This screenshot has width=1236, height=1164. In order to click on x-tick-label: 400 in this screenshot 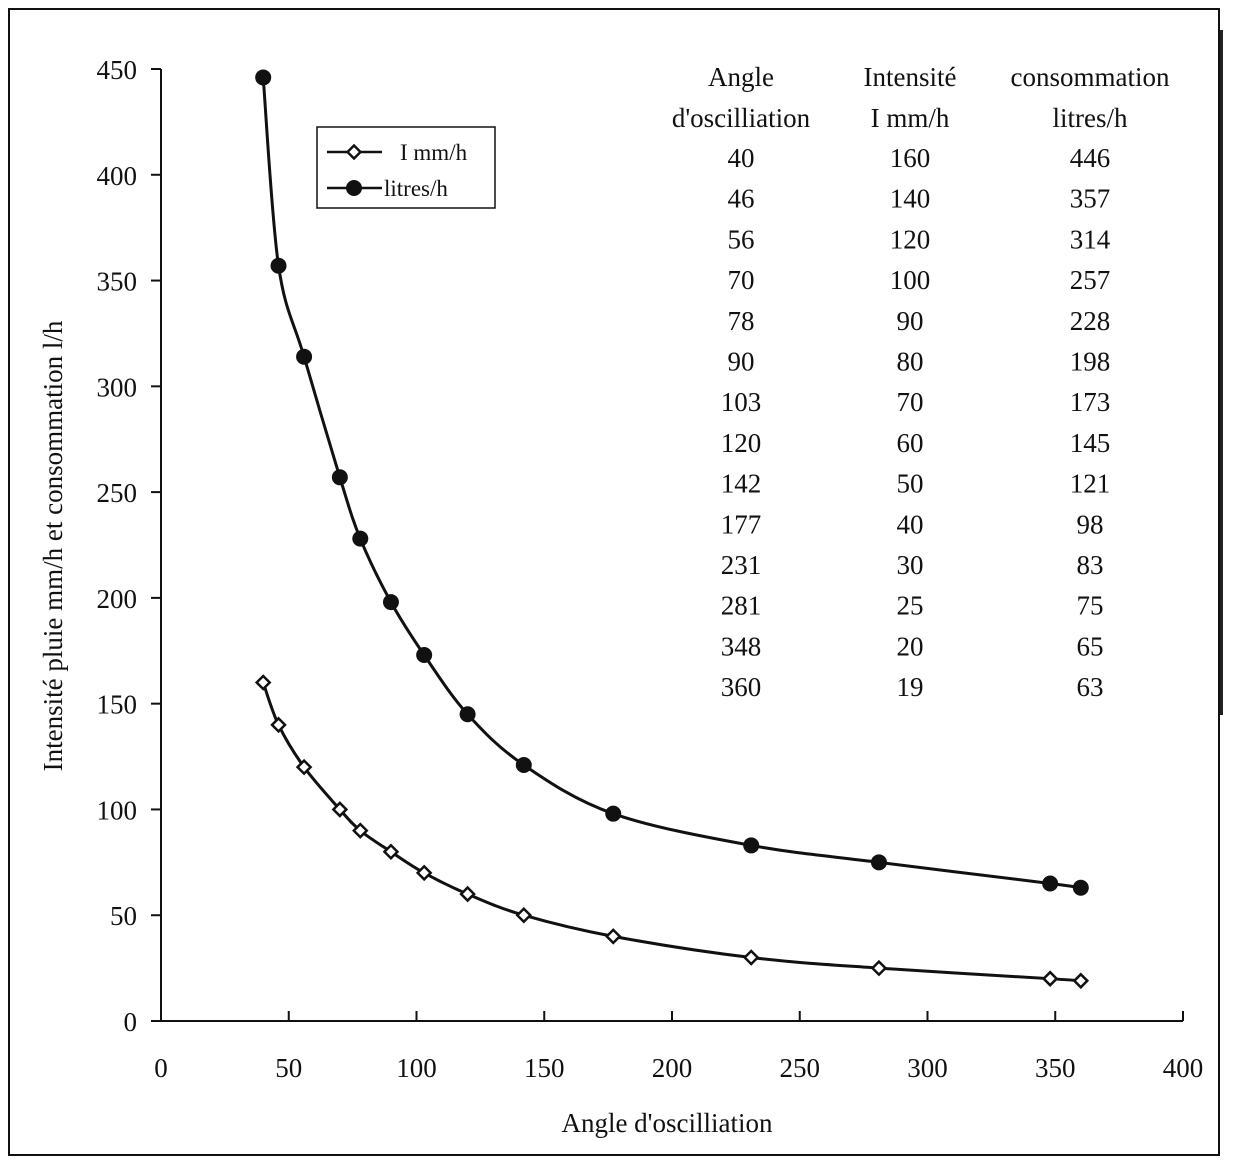, I will do `click(1183, 1068)`.